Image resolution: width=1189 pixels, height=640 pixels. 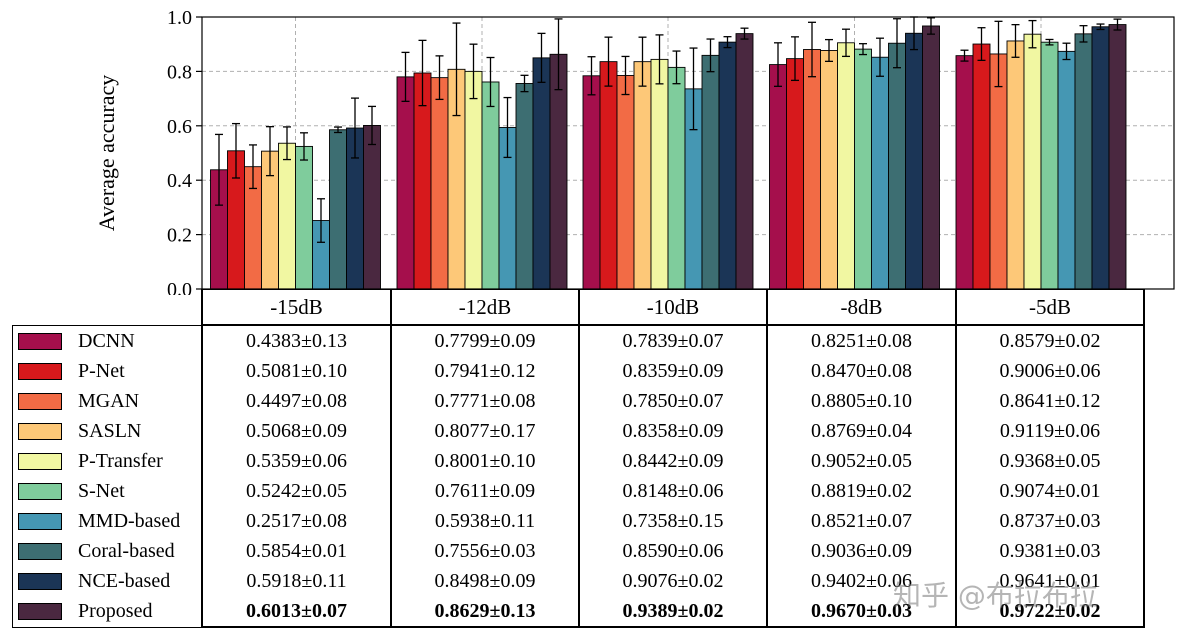 I want to click on y-axis-label: Average accuracy, so click(x=106, y=153).